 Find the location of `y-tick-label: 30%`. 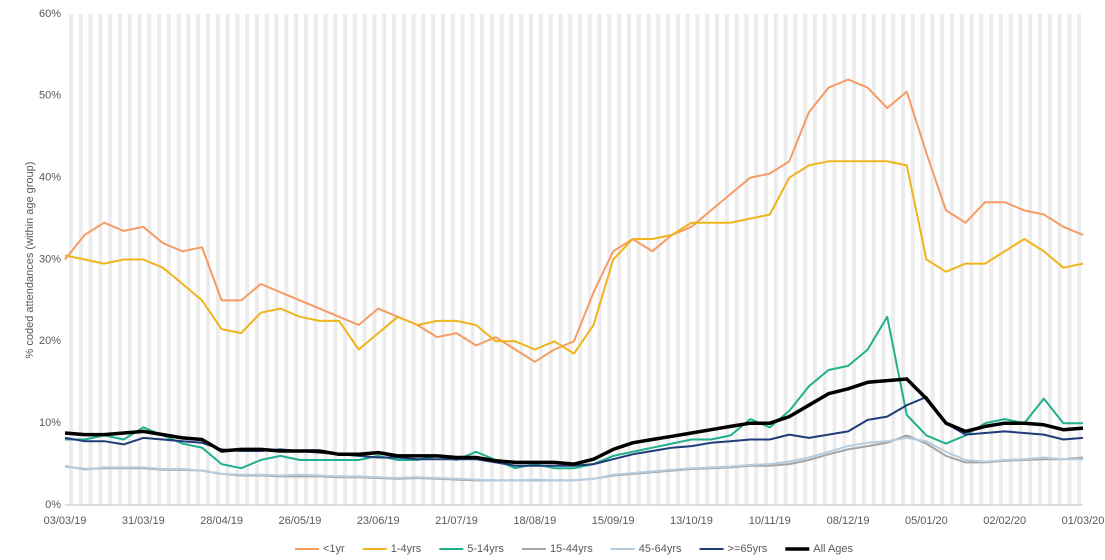

y-tick-label: 30% is located at coordinates (50, 259).